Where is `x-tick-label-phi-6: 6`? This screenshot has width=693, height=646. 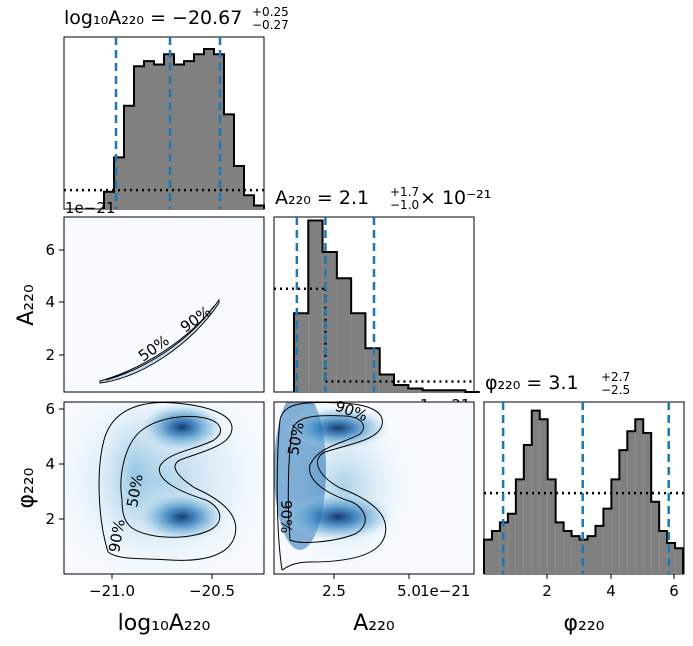
x-tick-label-phi-6: 6 is located at coordinates (674, 591).